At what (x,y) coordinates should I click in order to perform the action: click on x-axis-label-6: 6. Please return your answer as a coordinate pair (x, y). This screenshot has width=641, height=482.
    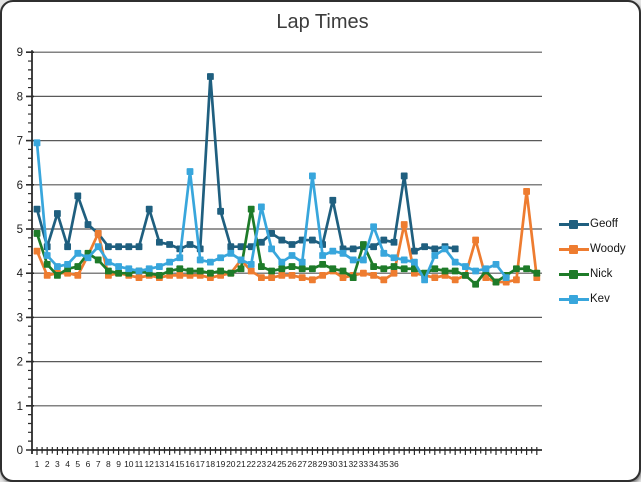
    Looking at the image, I should click on (88, 464).